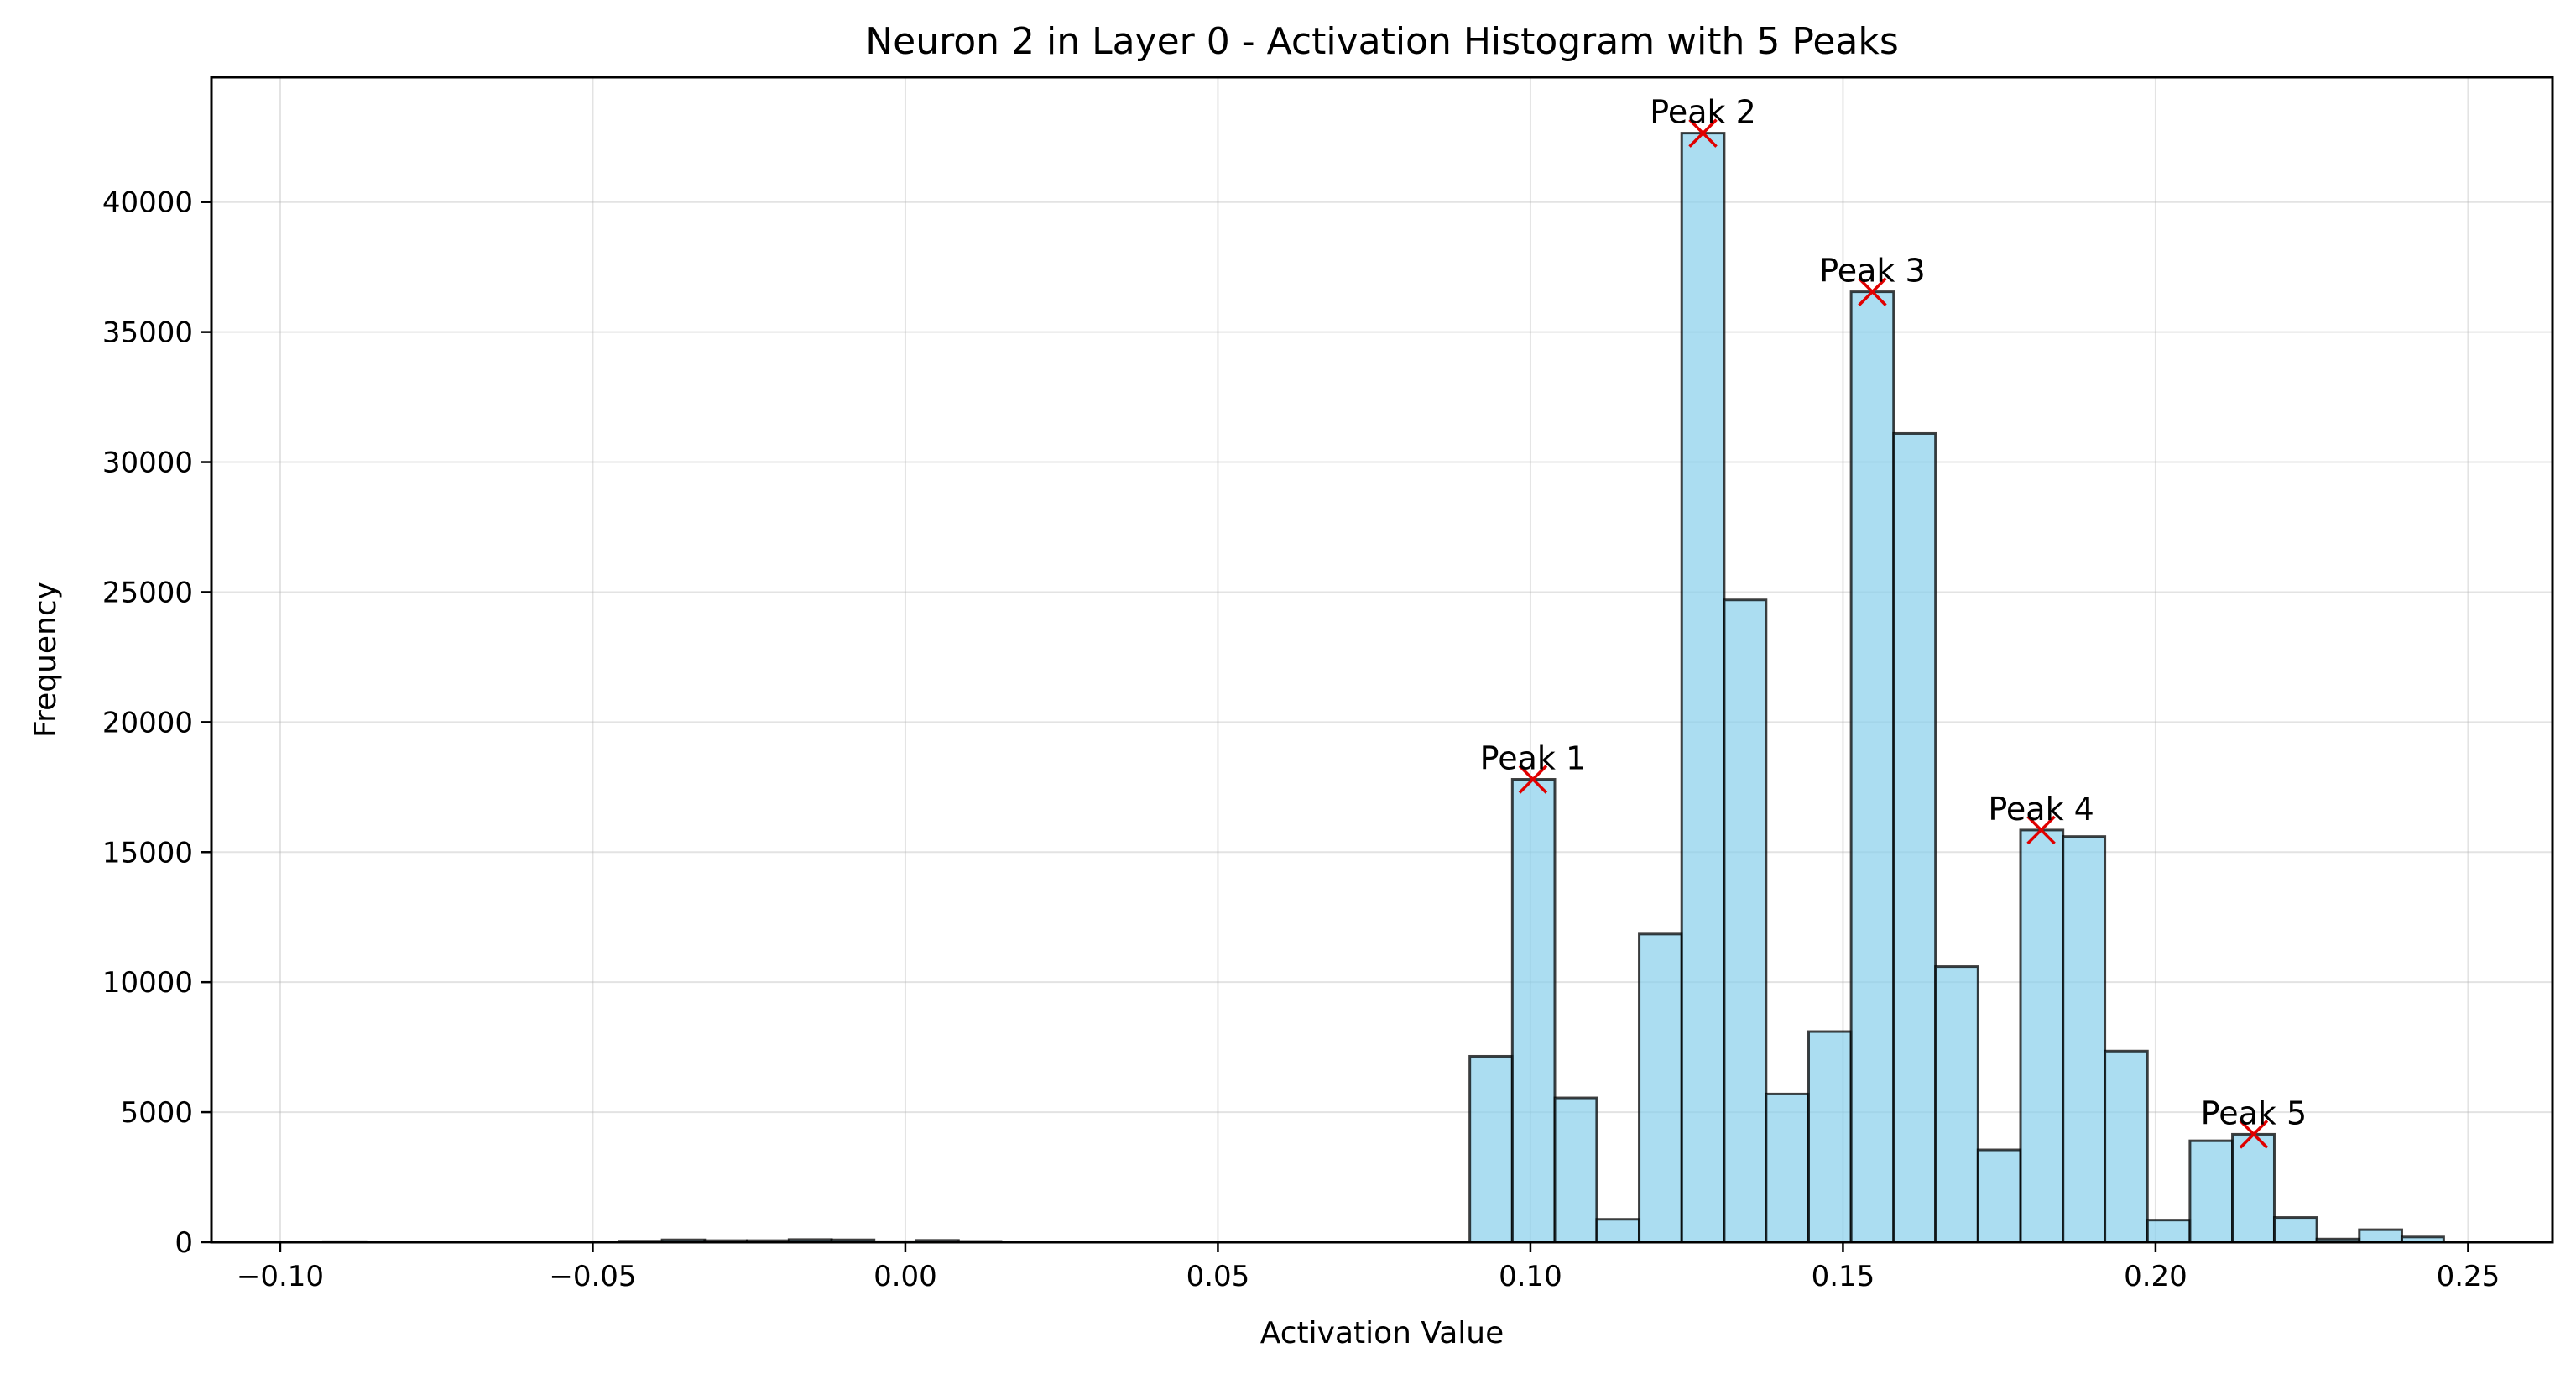 Image resolution: width=2576 pixels, height=1379 pixels. I want to click on y-tick-label: 5000, so click(156, 1113).